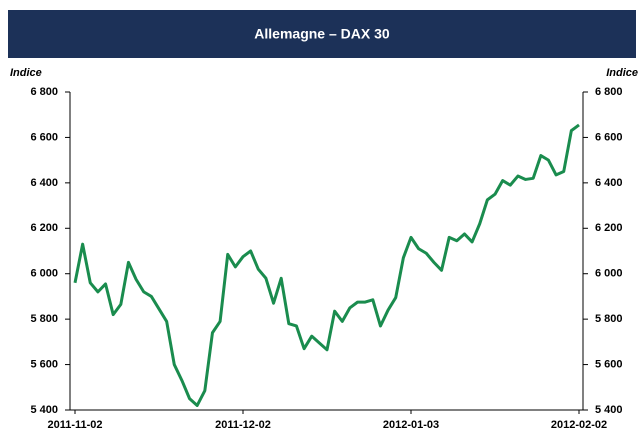 This screenshot has width=644, height=440. Describe the element at coordinates (609, 183) in the screenshot. I see `y2-tick-label: 6 400` at that location.